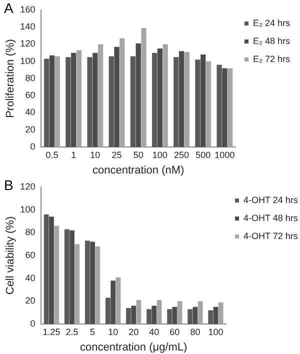 This screenshot has width=300, height=354. Describe the element at coordinates (175, 331) in the screenshot. I see `x-tick-label: 60` at that location.